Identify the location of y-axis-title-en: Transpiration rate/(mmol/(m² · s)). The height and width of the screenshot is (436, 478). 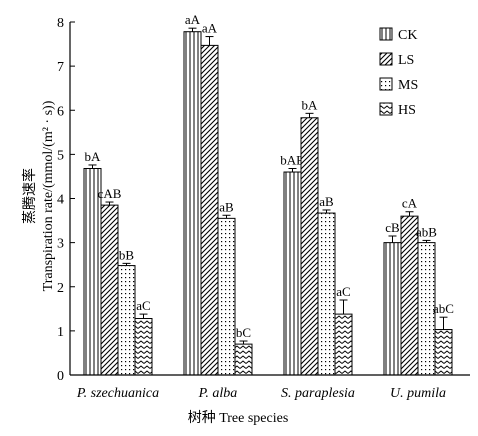
(48, 195).